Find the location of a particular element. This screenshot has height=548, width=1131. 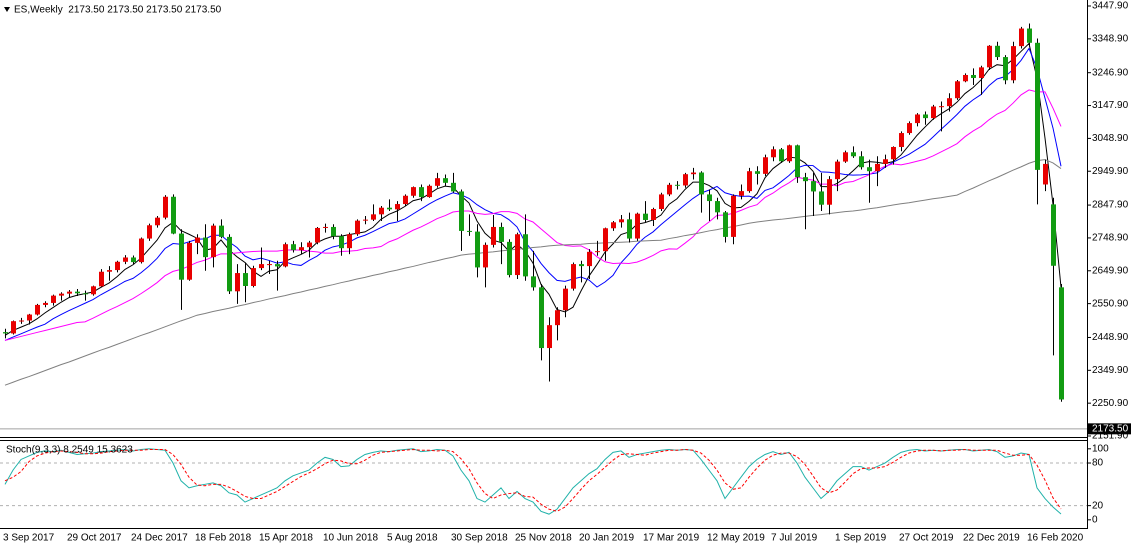

x-tick-label: 1 Sep 2019 is located at coordinates (861, 538).